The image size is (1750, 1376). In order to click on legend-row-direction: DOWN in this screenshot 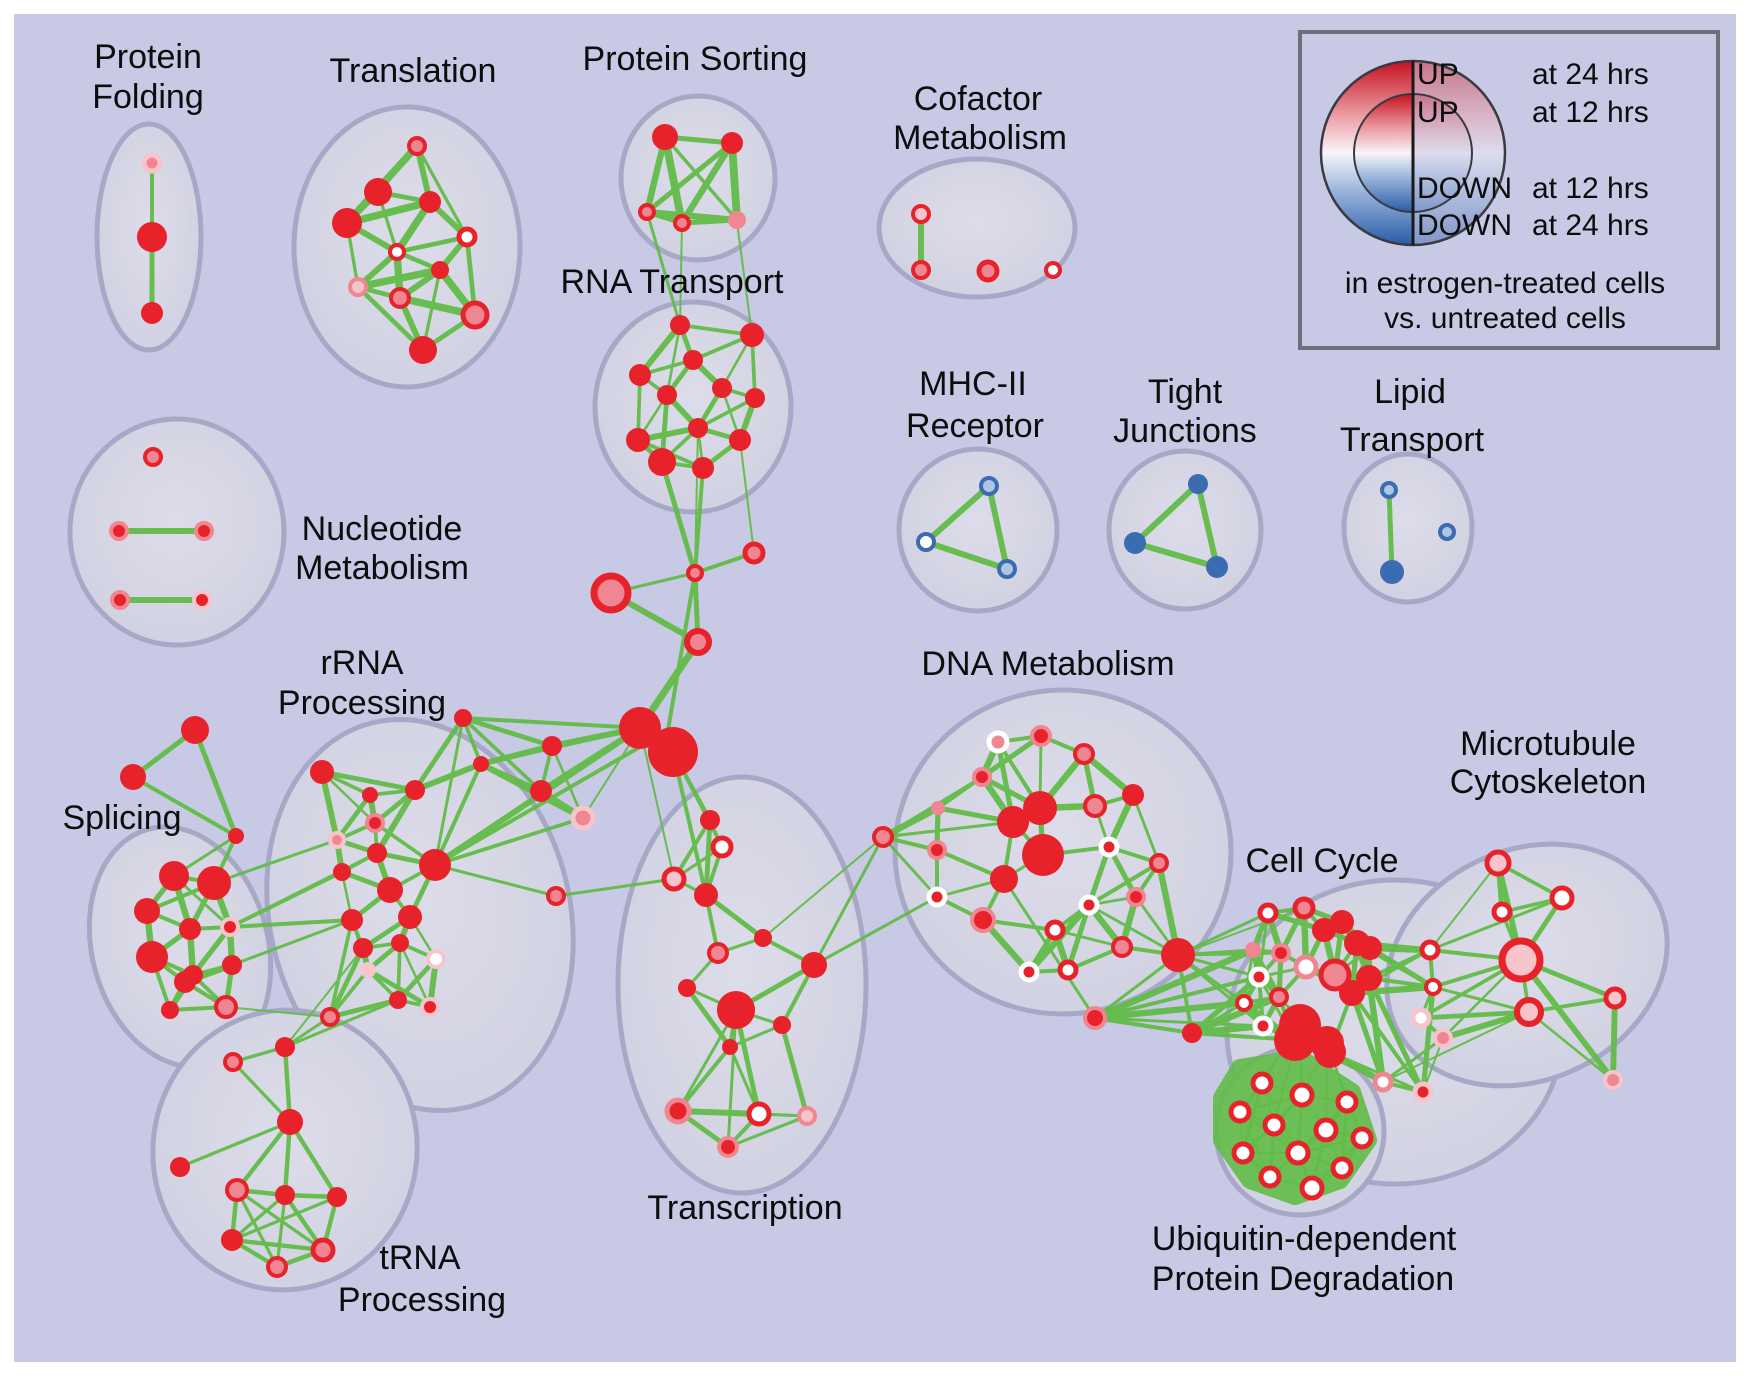, I will do `click(1464, 188)`.